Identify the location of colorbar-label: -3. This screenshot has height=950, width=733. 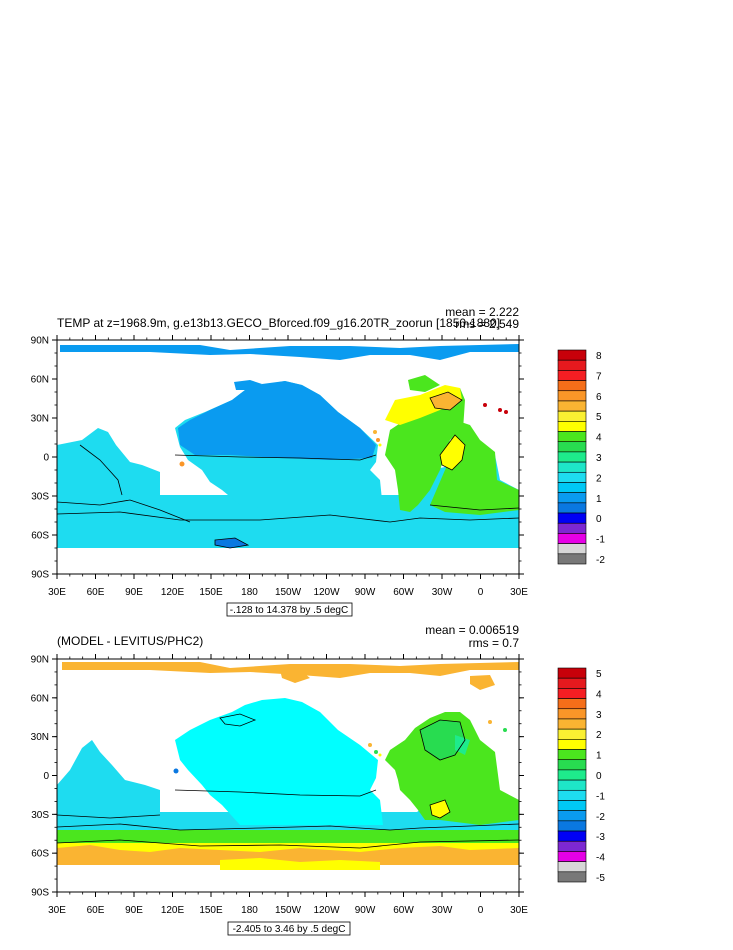
(600, 837).